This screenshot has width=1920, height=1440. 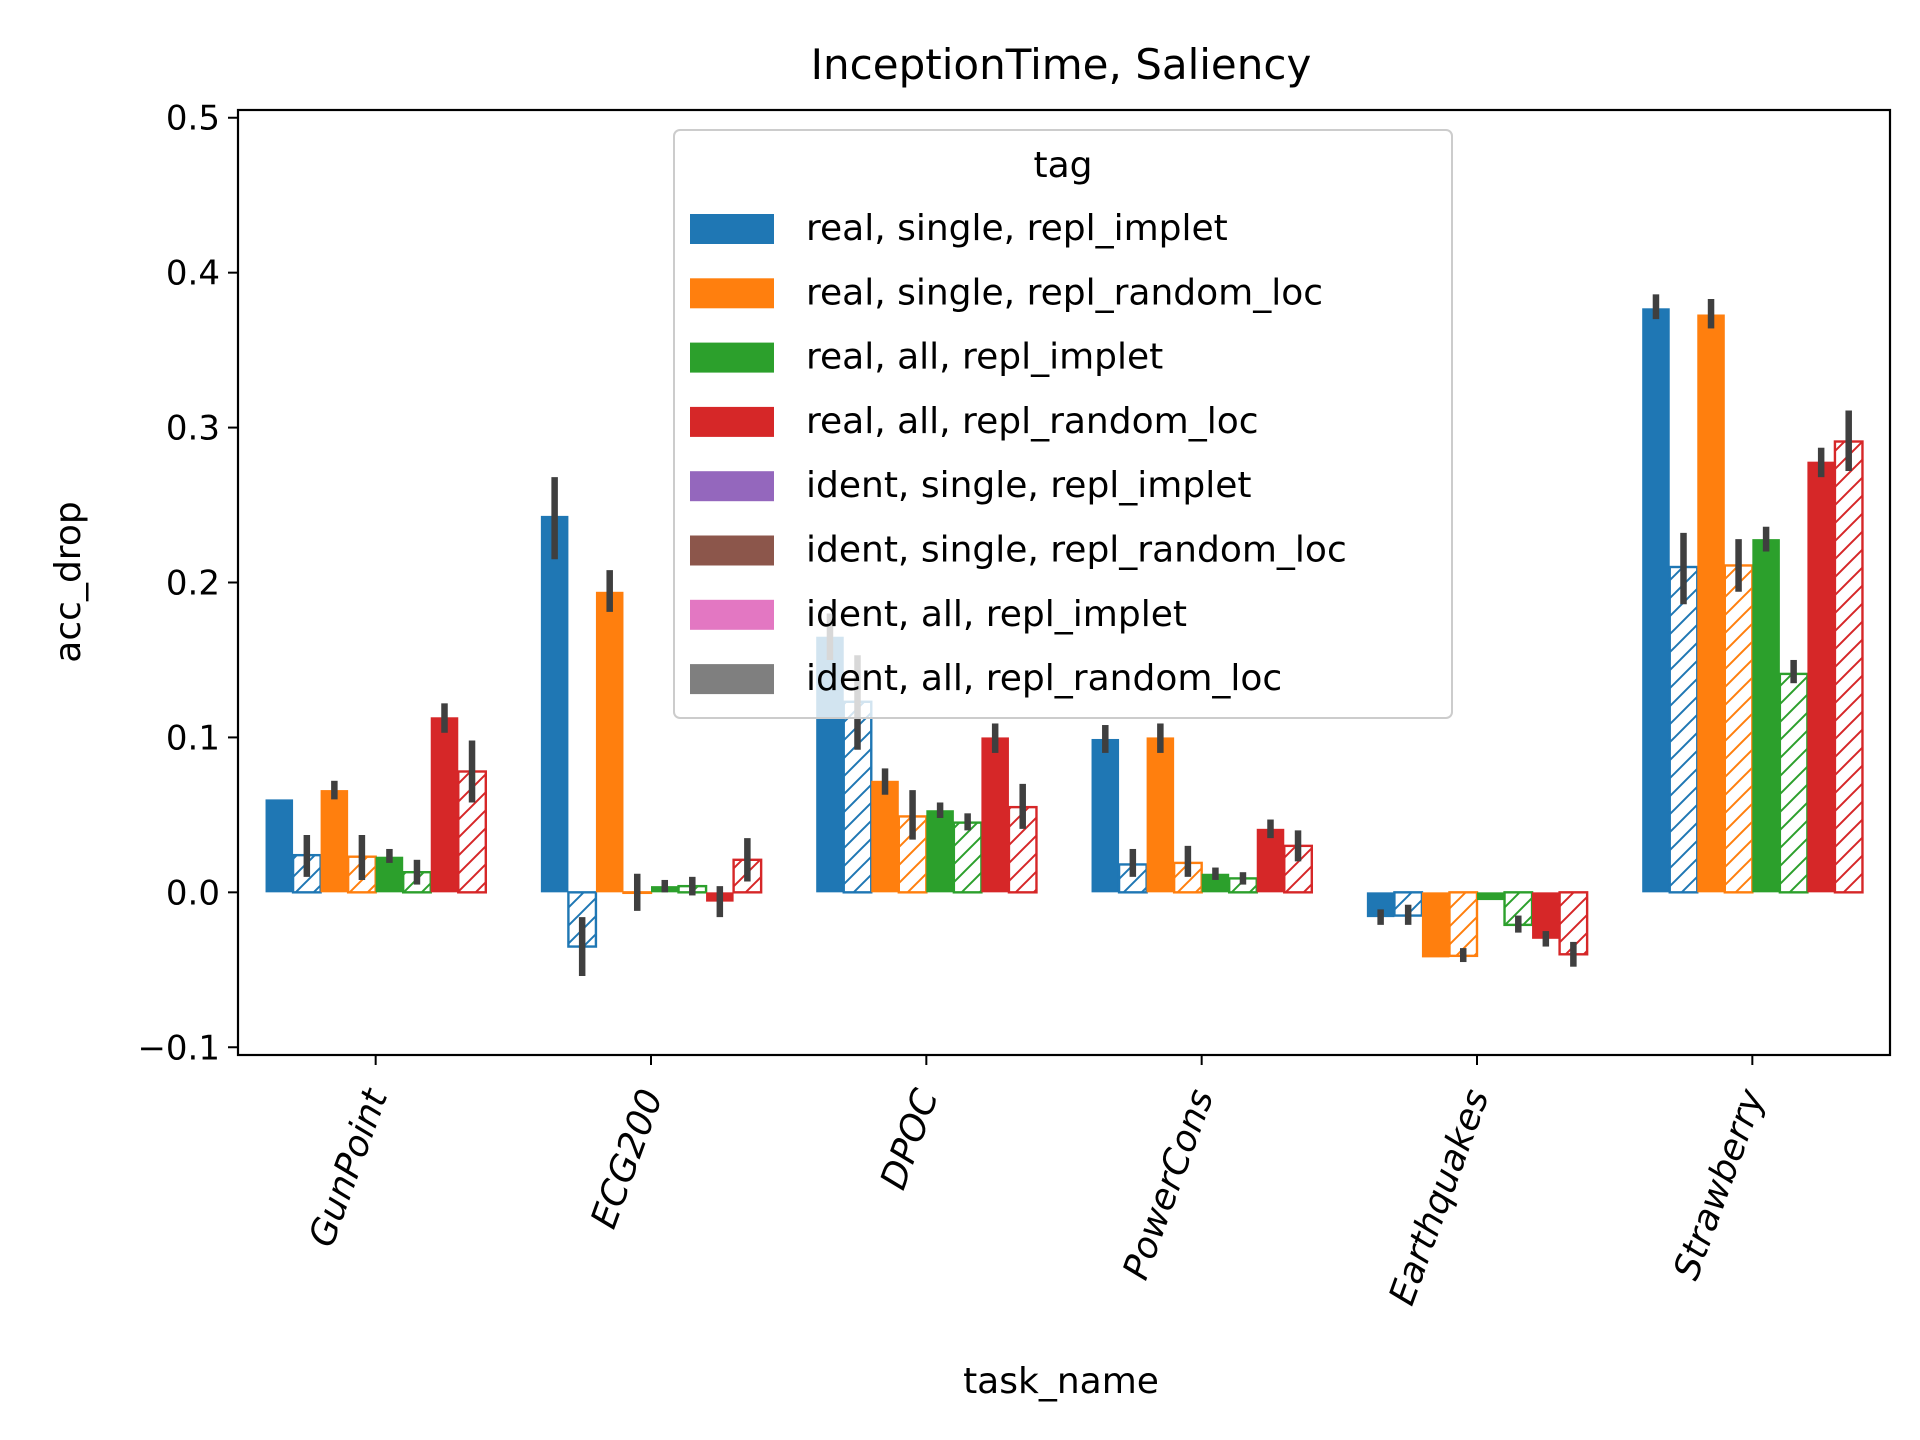 What do you see at coordinates (628, 1159) in the screenshot?
I see `x-tick-label: ECG200` at bounding box center [628, 1159].